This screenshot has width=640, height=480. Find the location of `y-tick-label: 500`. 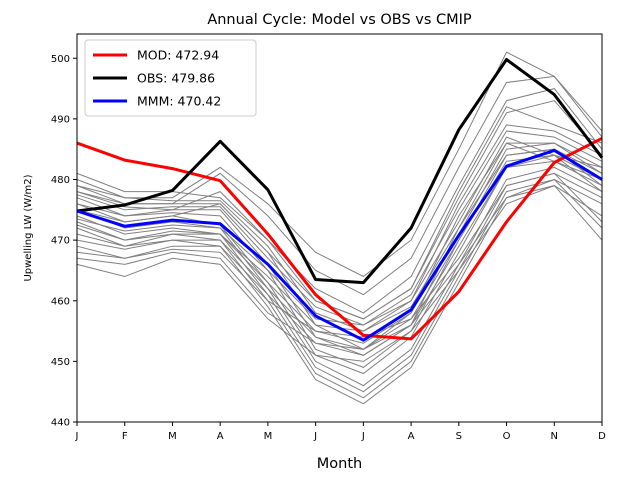

y-tick-label: 500 is located at coordinates (60, 59).